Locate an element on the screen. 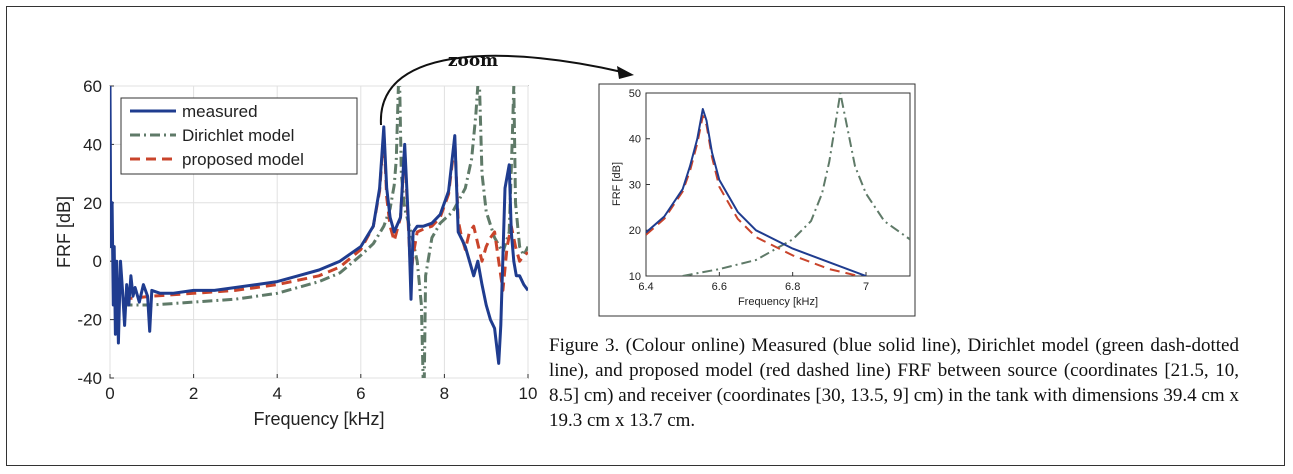  inset-plot-area is located at coordinates (778, 184).